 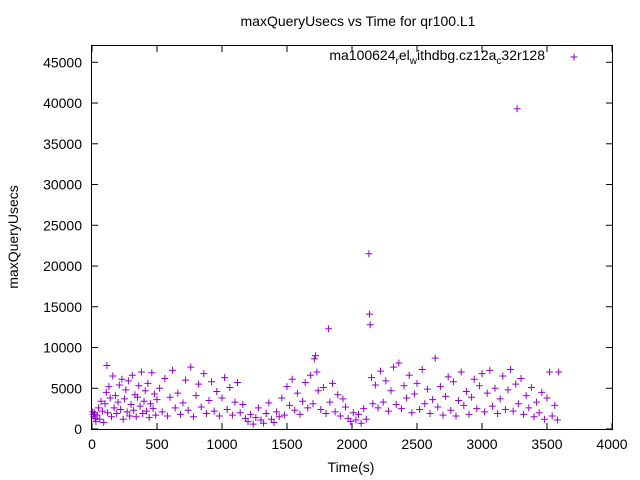 I want to click on x-tick-label: 3500, so click(x=546, y=444).